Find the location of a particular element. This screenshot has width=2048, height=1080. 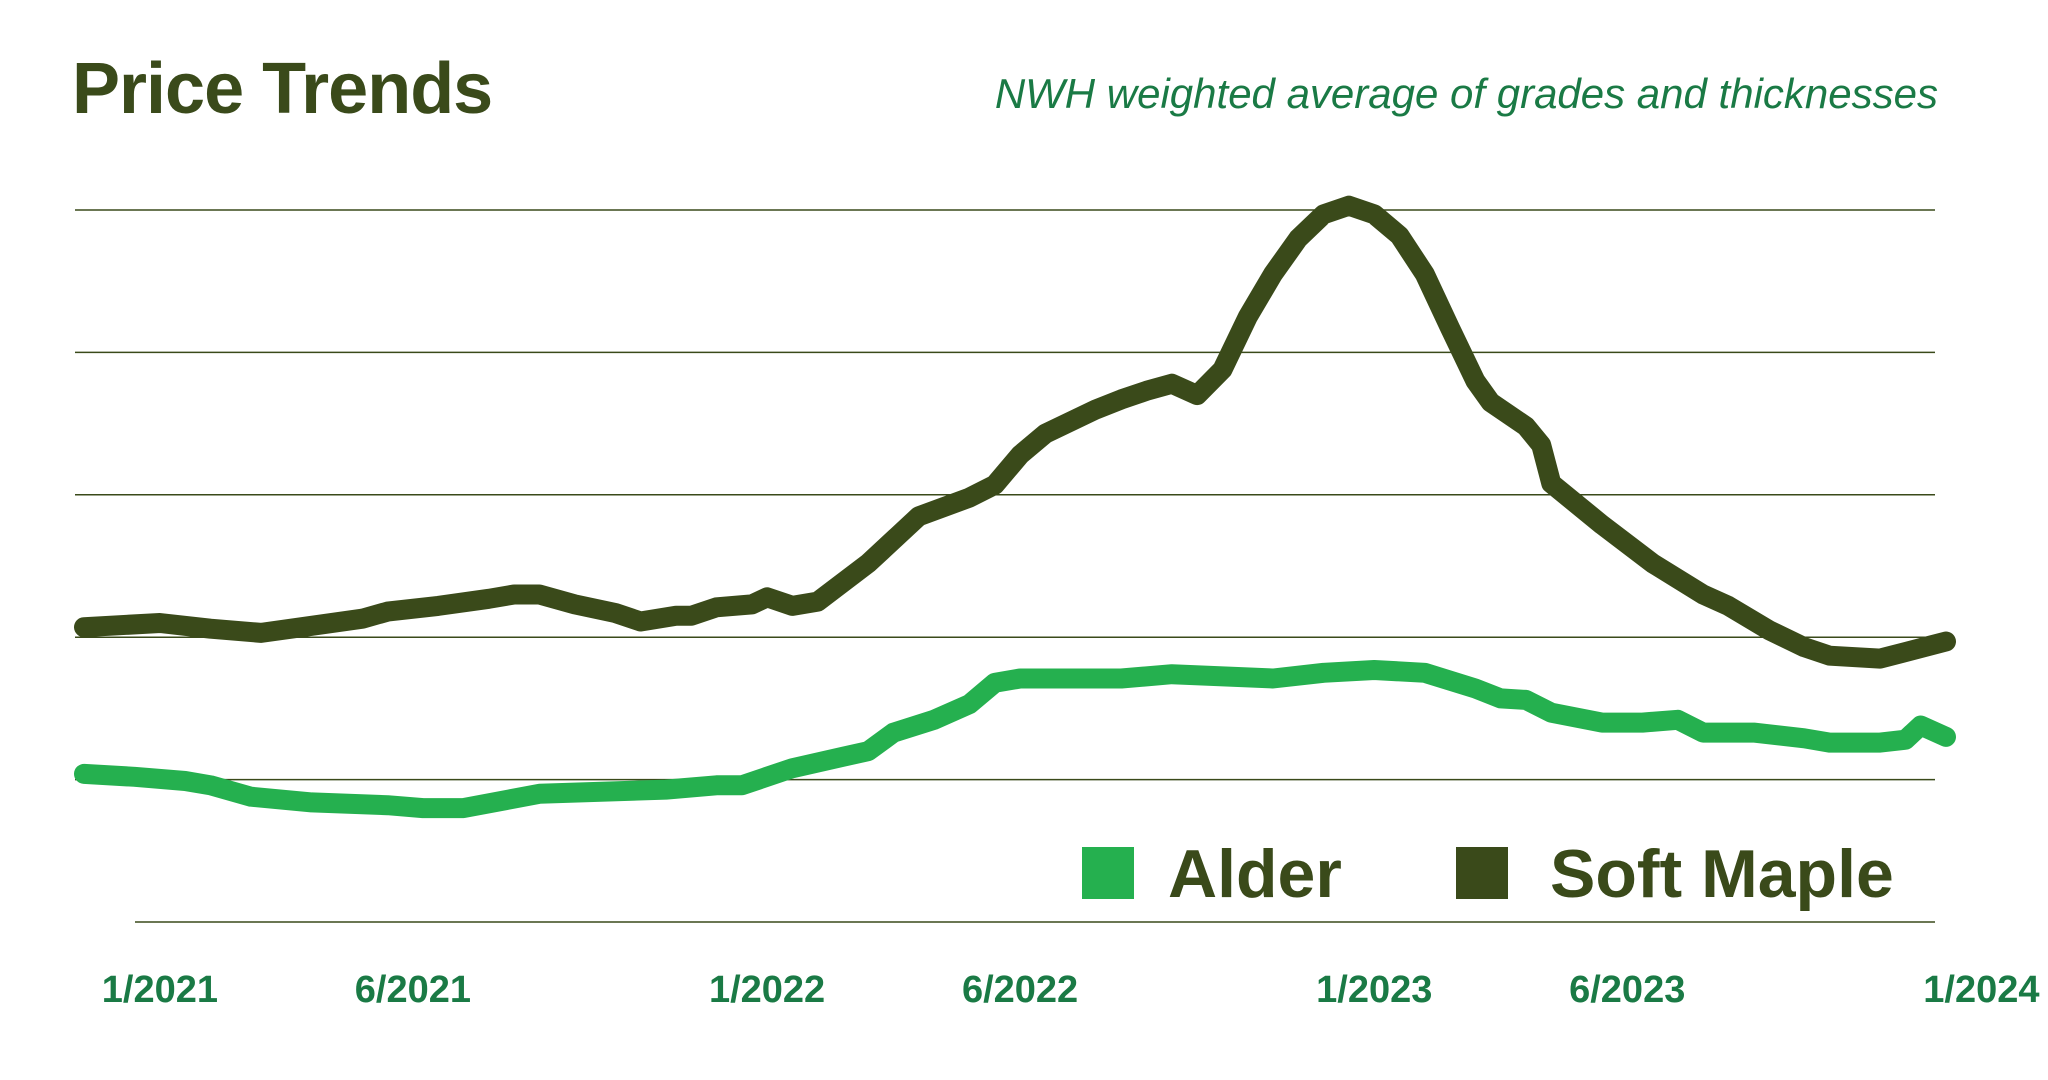

x-tick-label: 6/2023 is located at coordinates (1627, 990).